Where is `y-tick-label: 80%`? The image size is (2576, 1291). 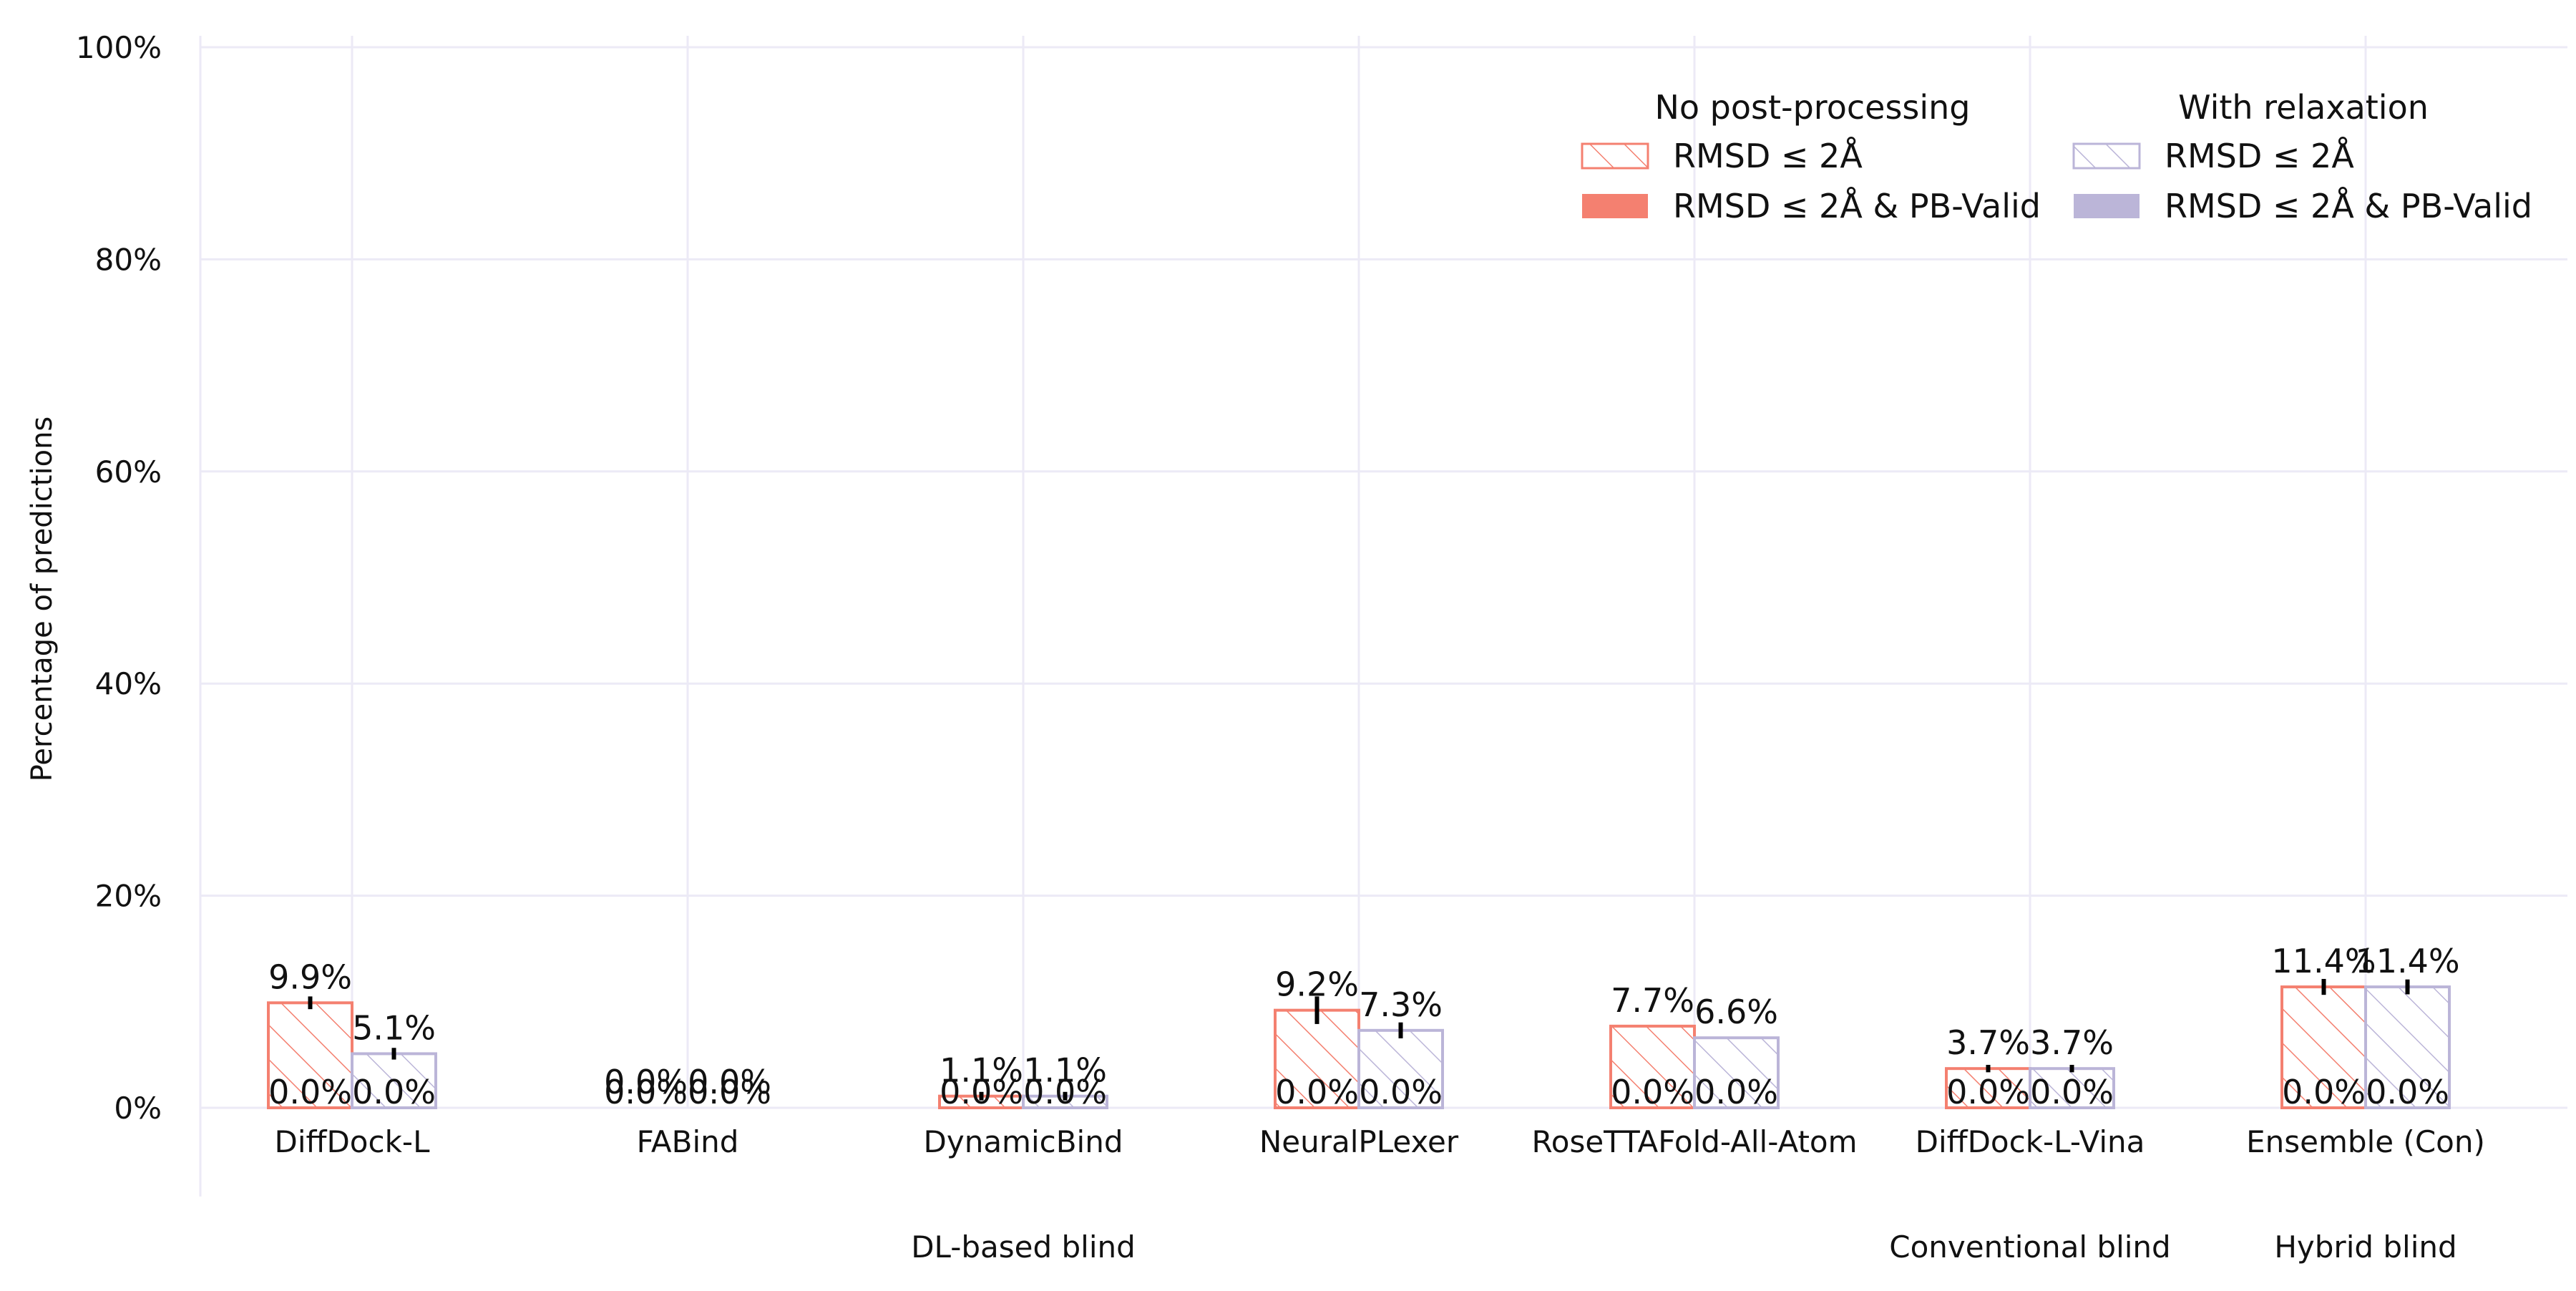 y-tick-label: 80% is located at coordinates (128, 259).